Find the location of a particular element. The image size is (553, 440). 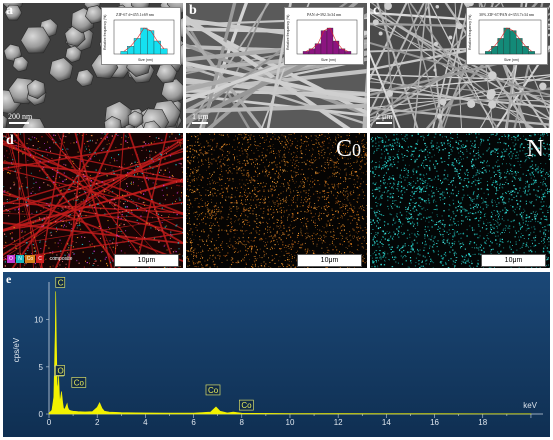

hist-xlabel: Size (nm) is located at coordinates (328, 60).